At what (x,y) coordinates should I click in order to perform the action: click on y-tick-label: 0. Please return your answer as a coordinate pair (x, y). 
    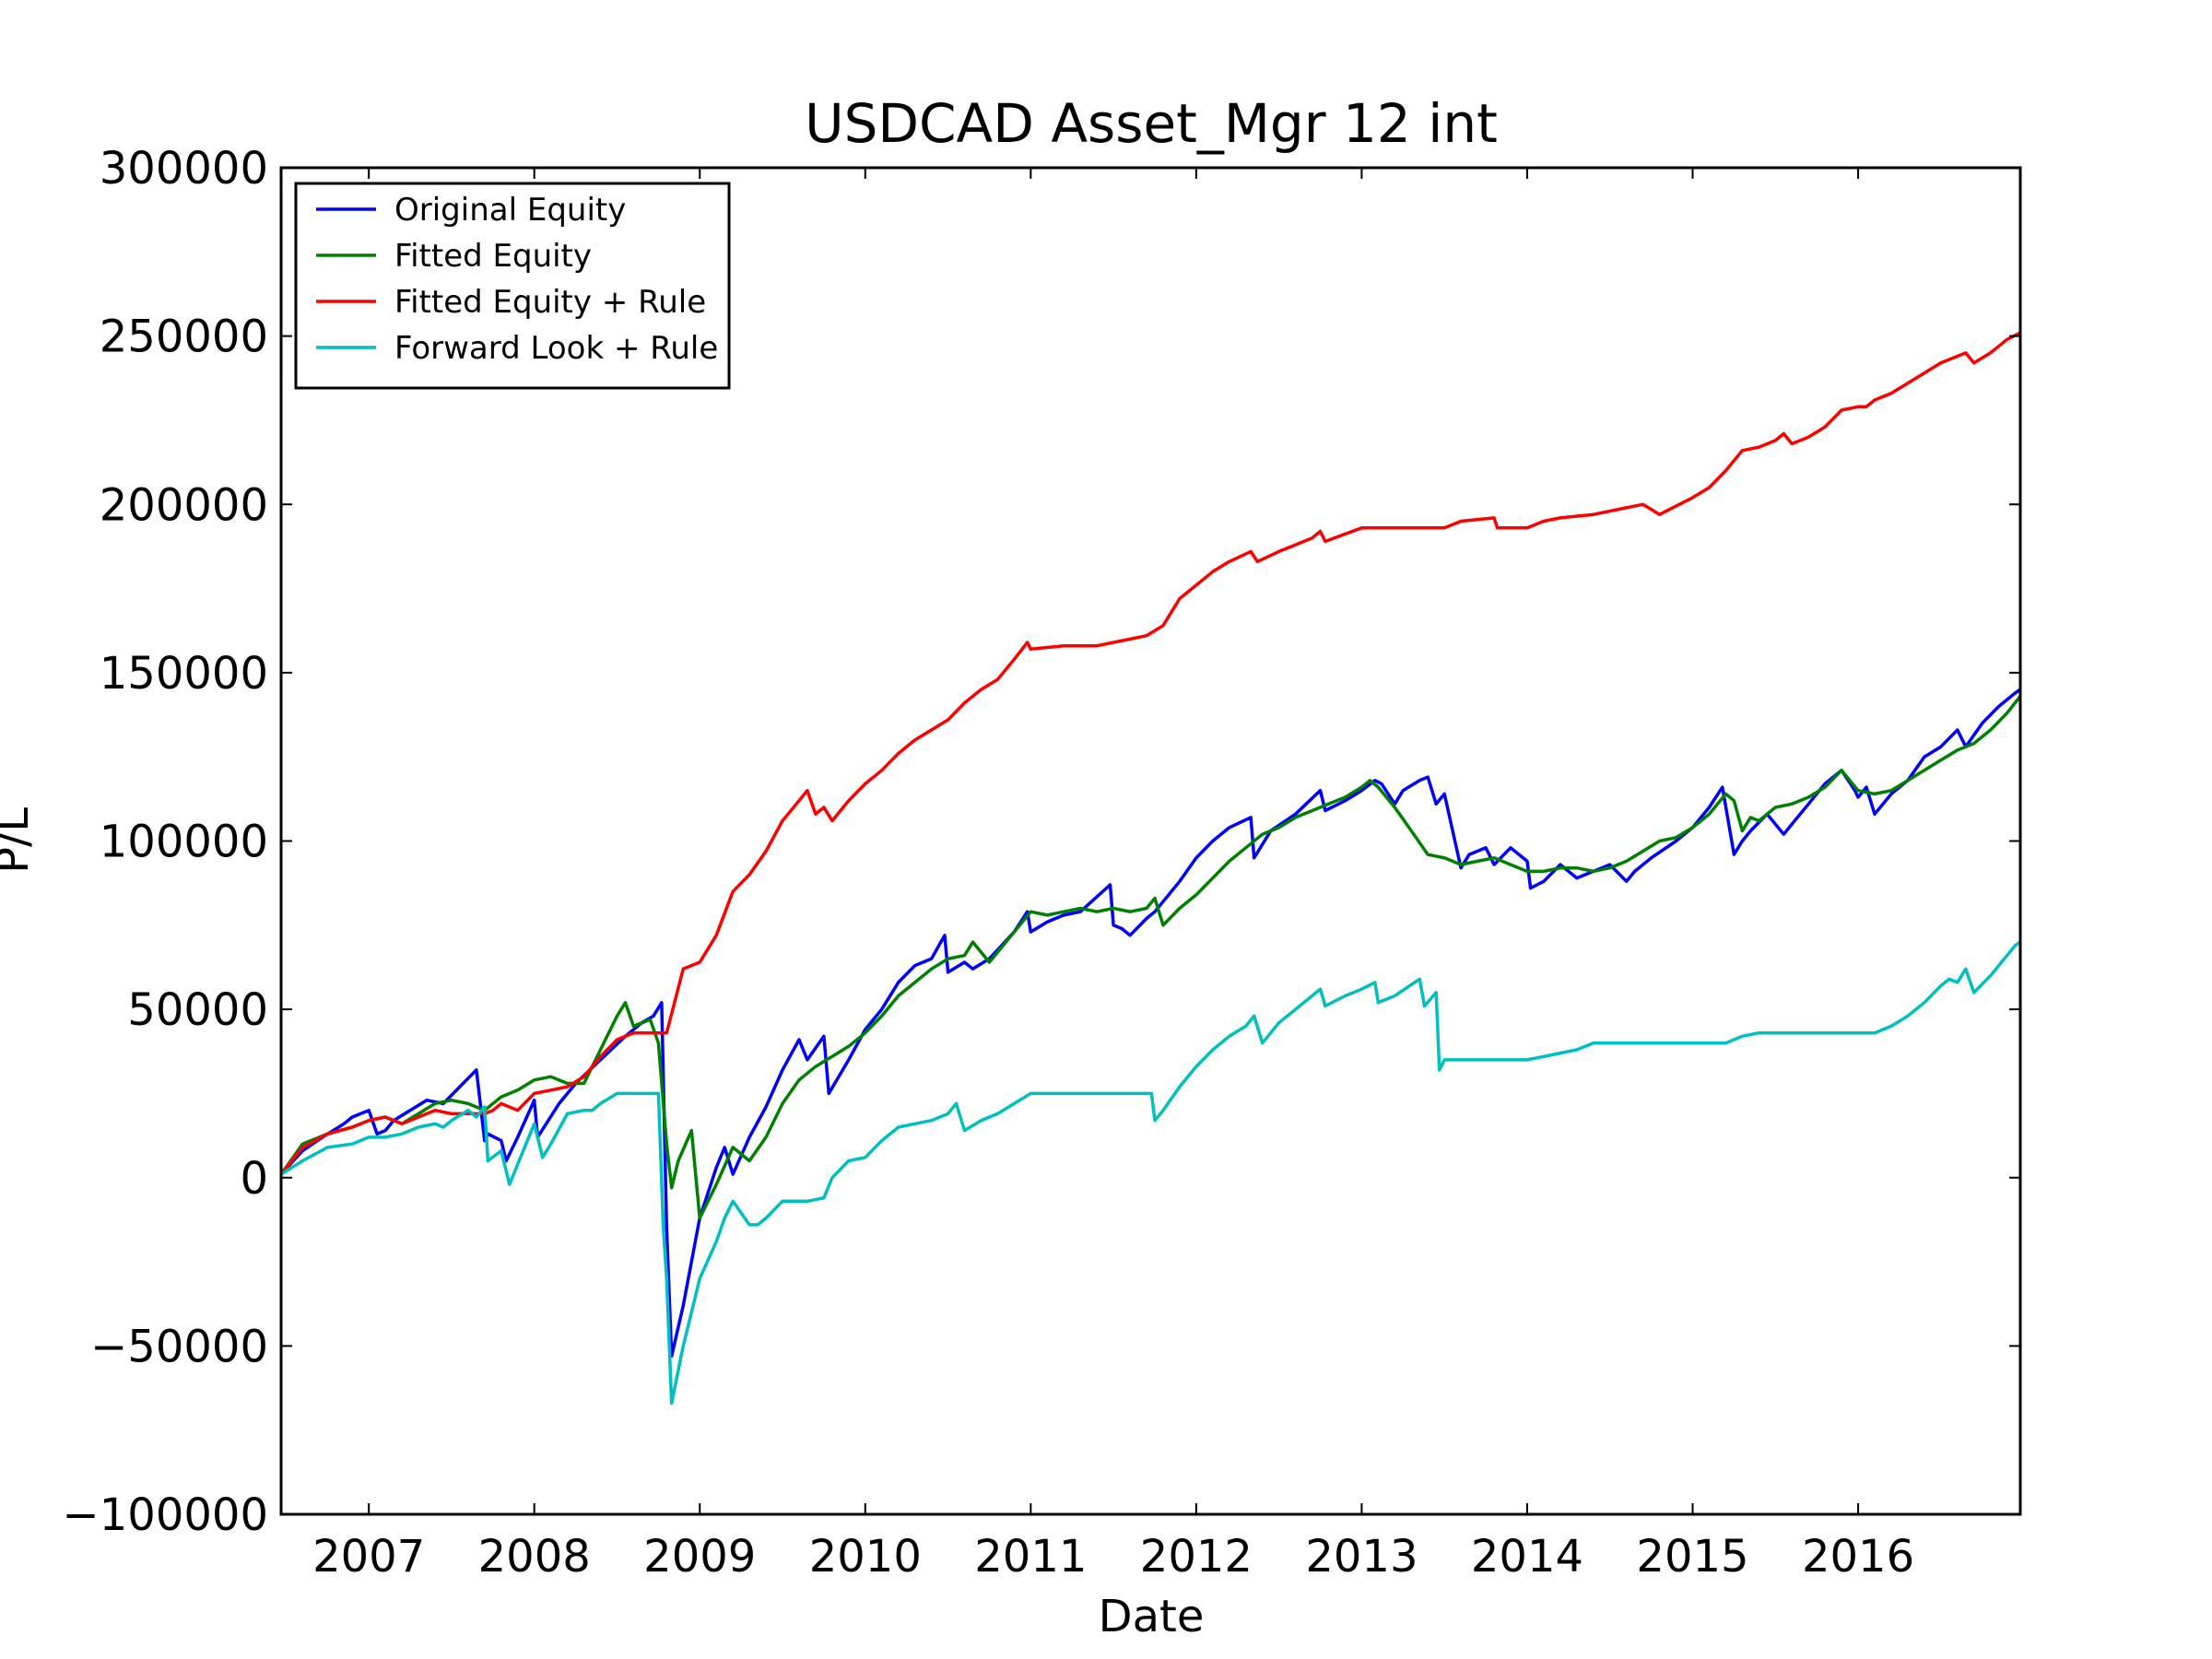
    Looking at the image, I should click on (254, 1179).